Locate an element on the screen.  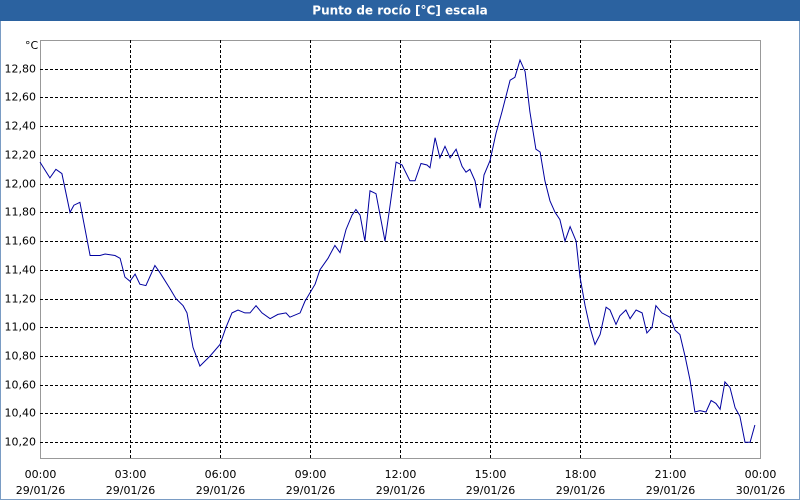
y-tick-label: 10,60 is located at coordinates (21, 385).